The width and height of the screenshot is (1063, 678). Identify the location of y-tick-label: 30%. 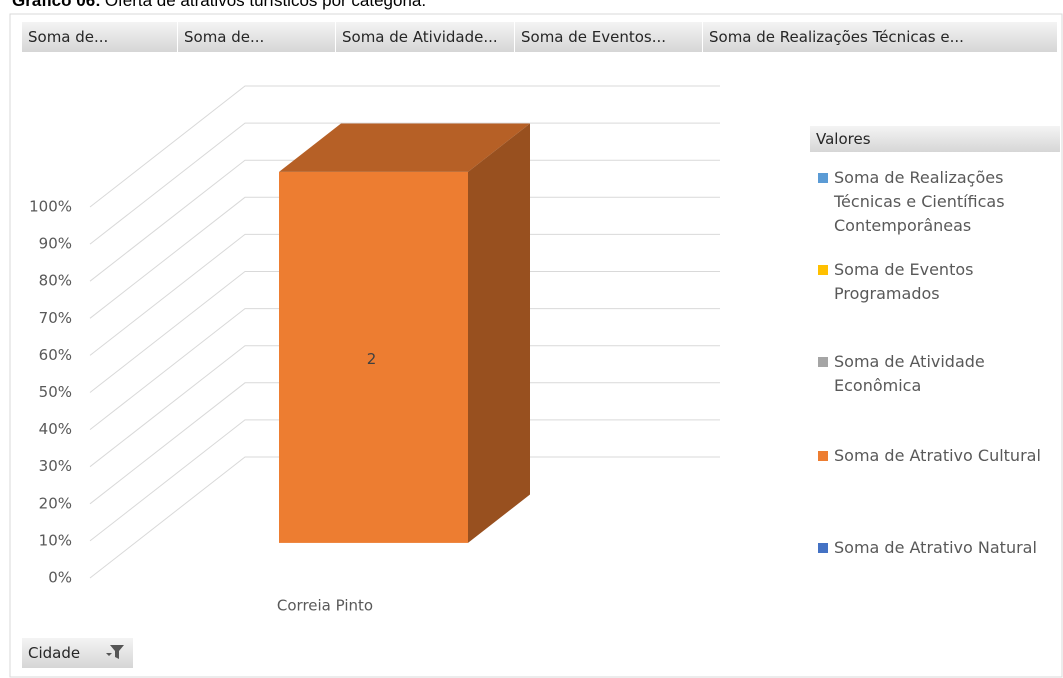
(55, 466).